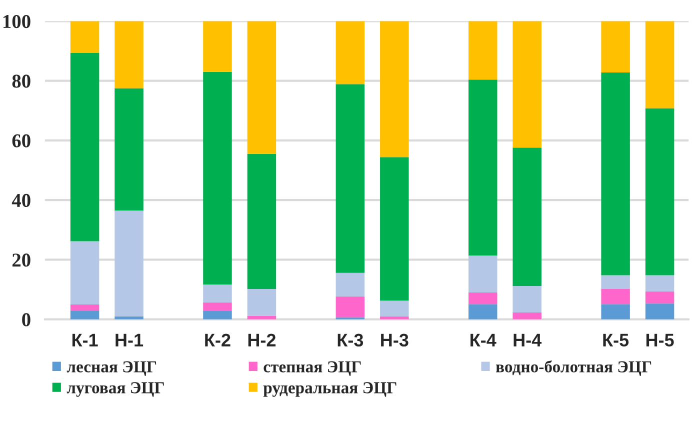 The width and height of the screenshot is (692, 423). I want to click on x-tick-label: К-4, so click(483, 340).